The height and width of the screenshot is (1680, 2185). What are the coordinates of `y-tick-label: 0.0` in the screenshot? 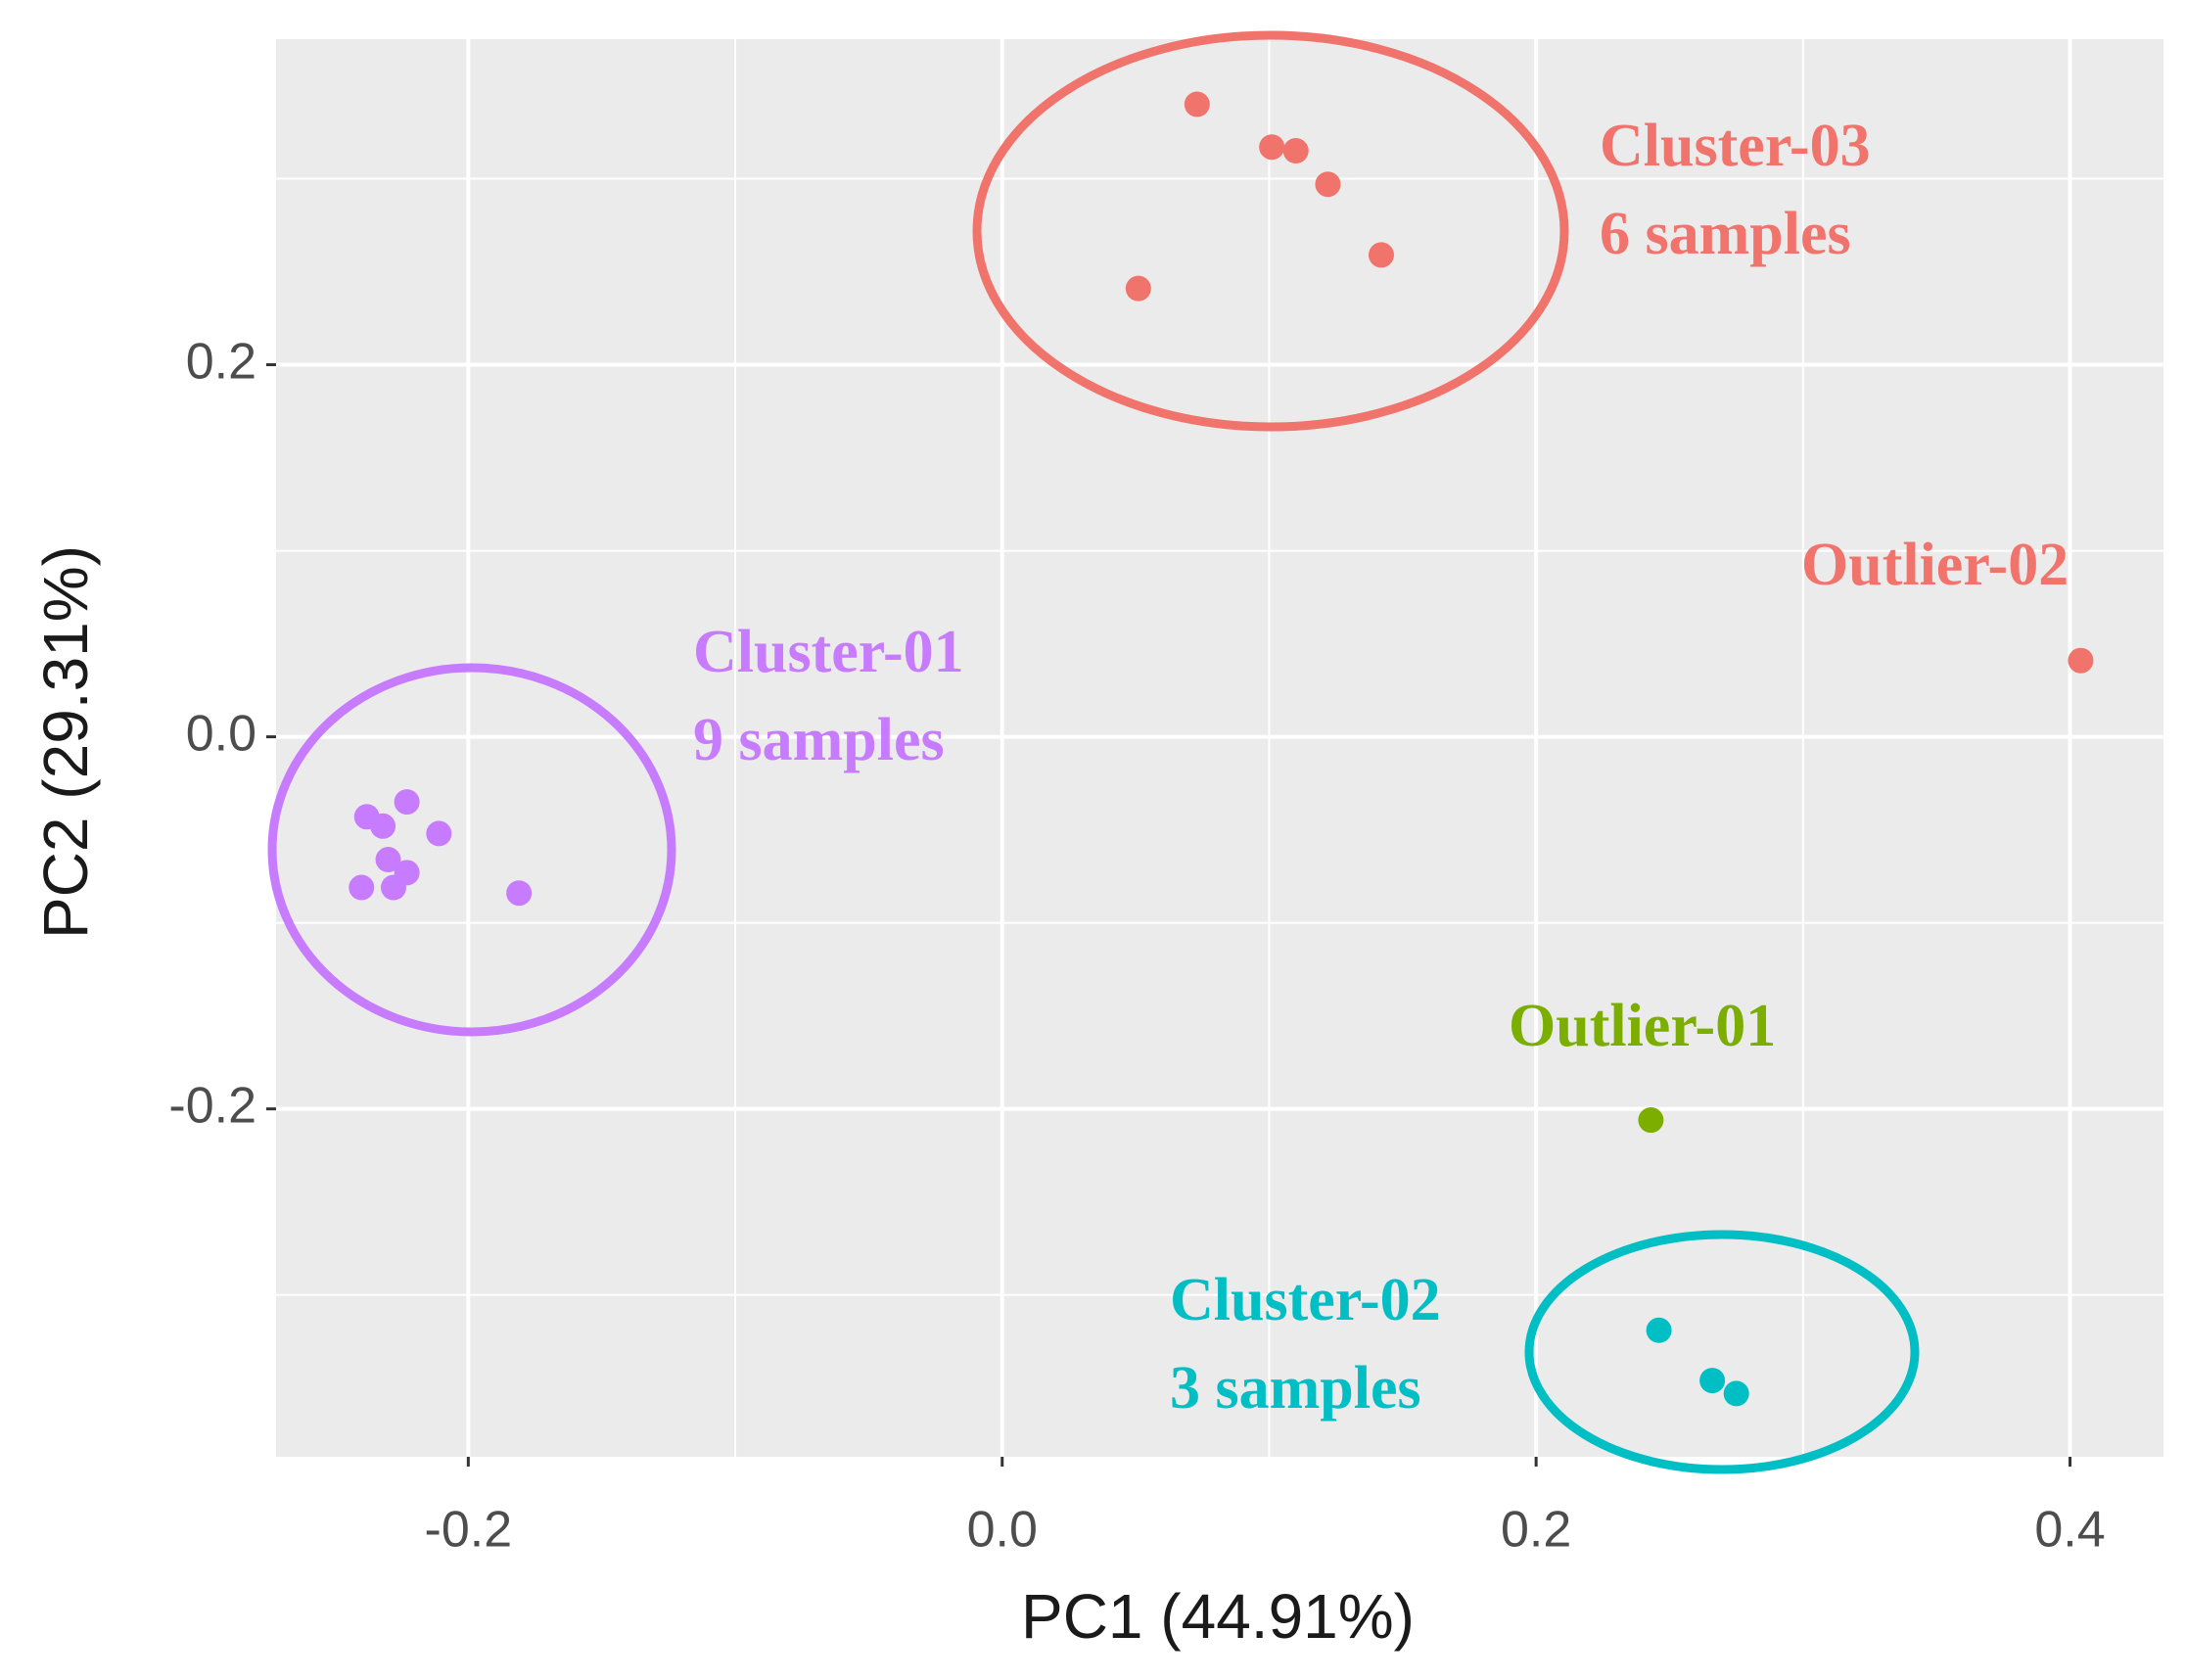 It's located at (221, 733).